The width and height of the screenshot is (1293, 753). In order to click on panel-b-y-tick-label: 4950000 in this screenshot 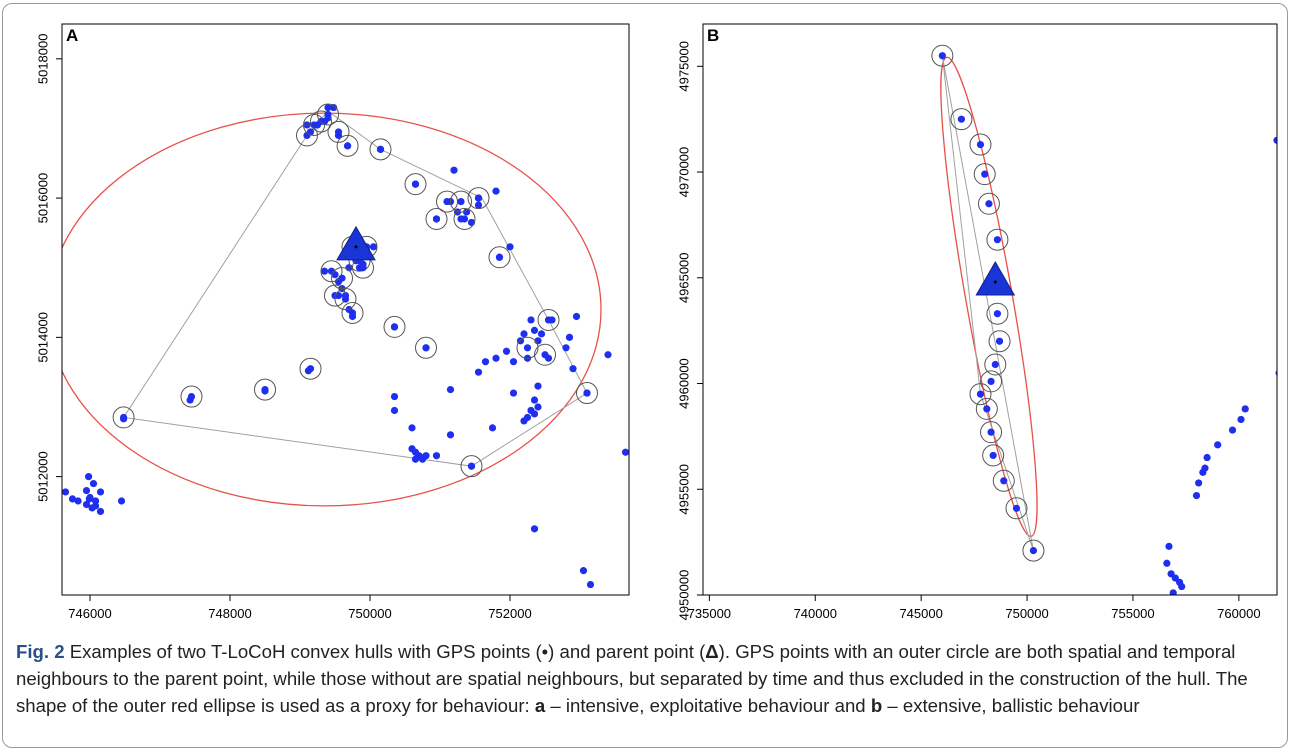, I will do `click(683, 595)`.